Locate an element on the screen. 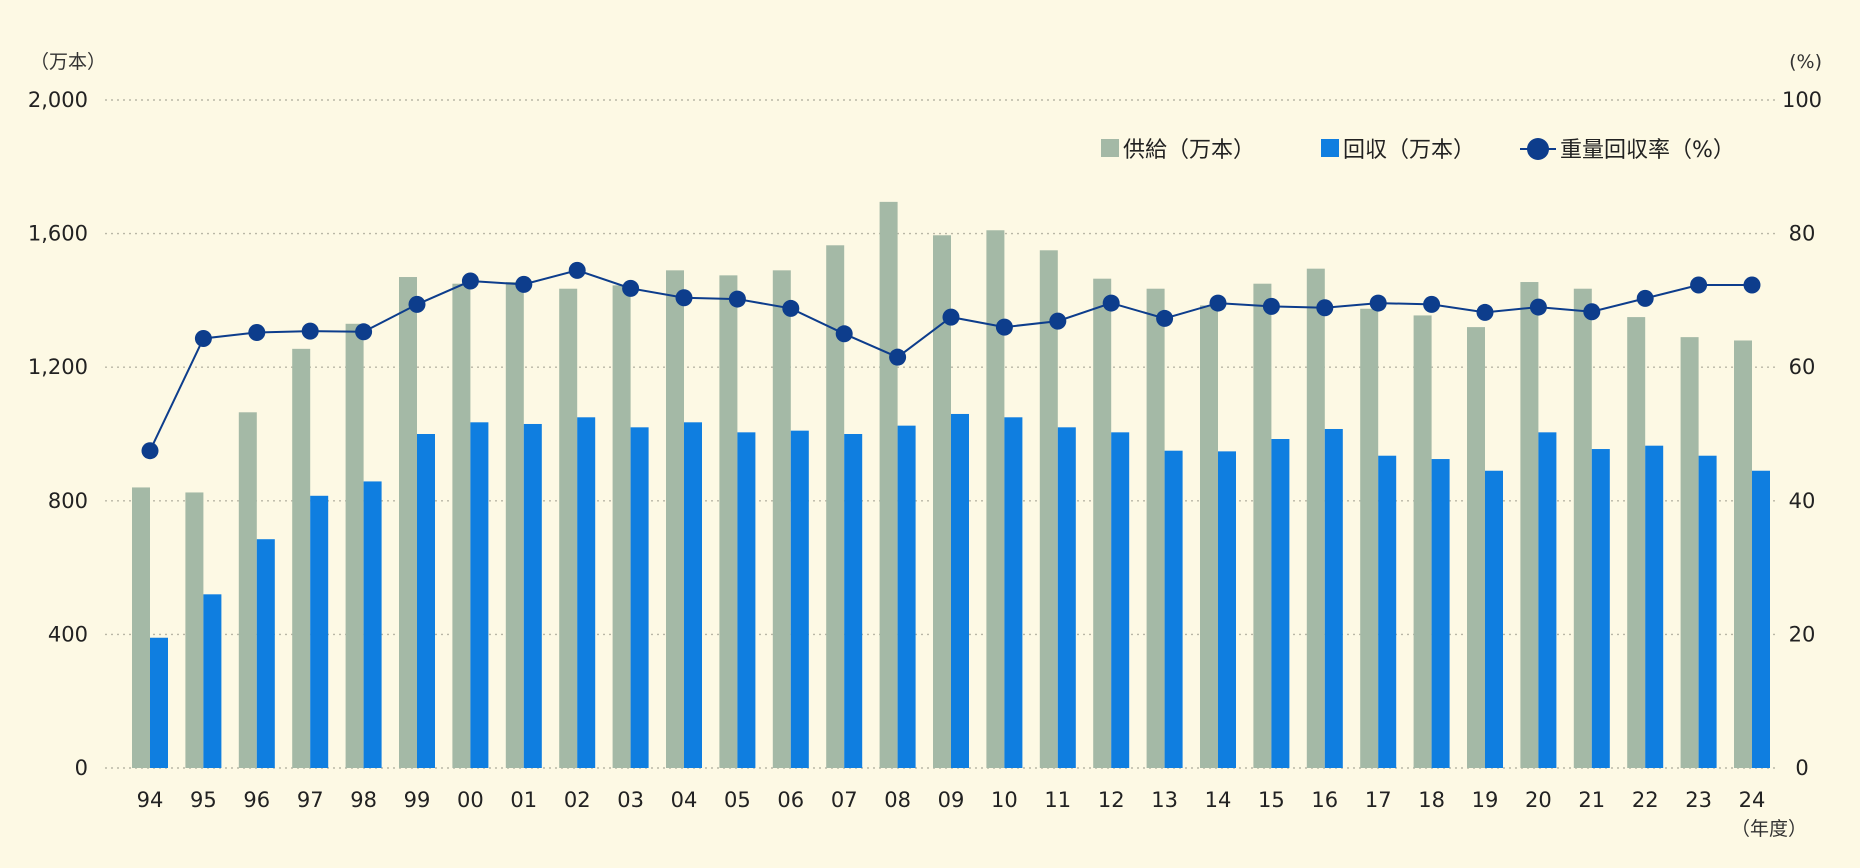 This screenshot has width=1860, height=868. x-tick-label: 13 is located at coordinates (1164, 800).